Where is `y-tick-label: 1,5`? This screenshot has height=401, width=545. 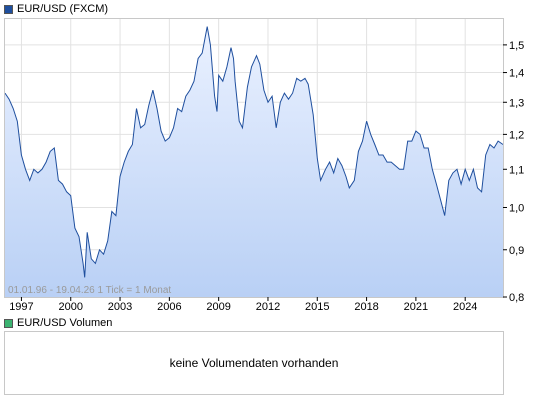 y-tick-label: 1,5 is located at coordinates (516, 46).